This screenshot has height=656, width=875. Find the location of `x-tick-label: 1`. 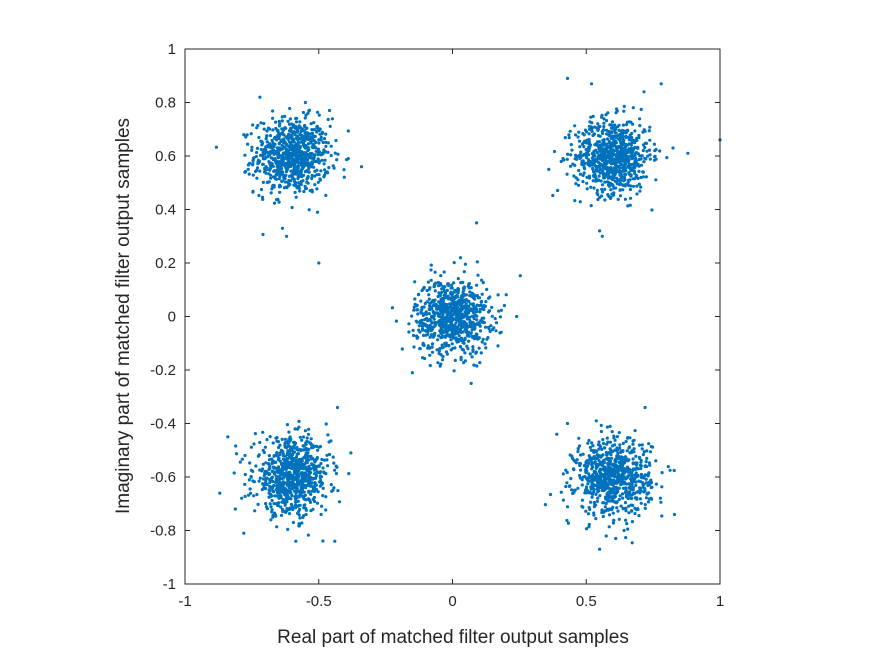

x-tick-label: 1 is located at coordinates (720, 601).